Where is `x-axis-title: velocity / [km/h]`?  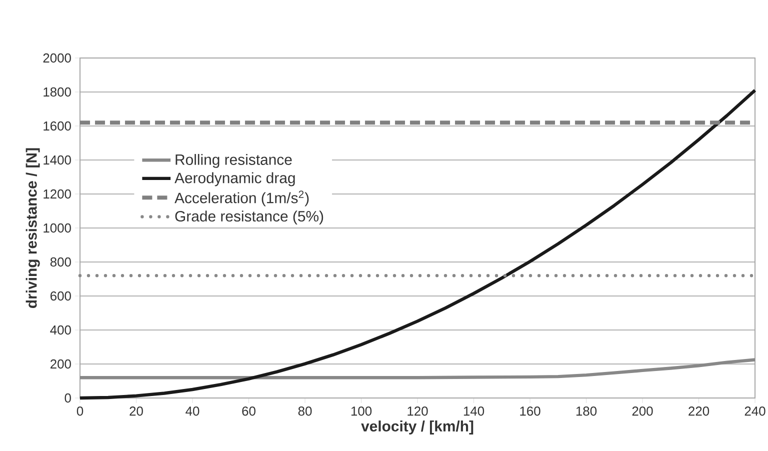
x-axis-title: velocity / [km/h] is located at coordinates (417, 427).